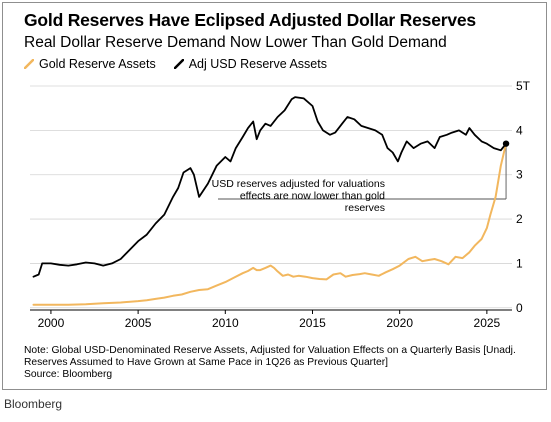 This screenshot has width=551, height=422. Describe the element at coordinates (519, 219) in the screenshot. I see `y-tick-label: 2` at that location.